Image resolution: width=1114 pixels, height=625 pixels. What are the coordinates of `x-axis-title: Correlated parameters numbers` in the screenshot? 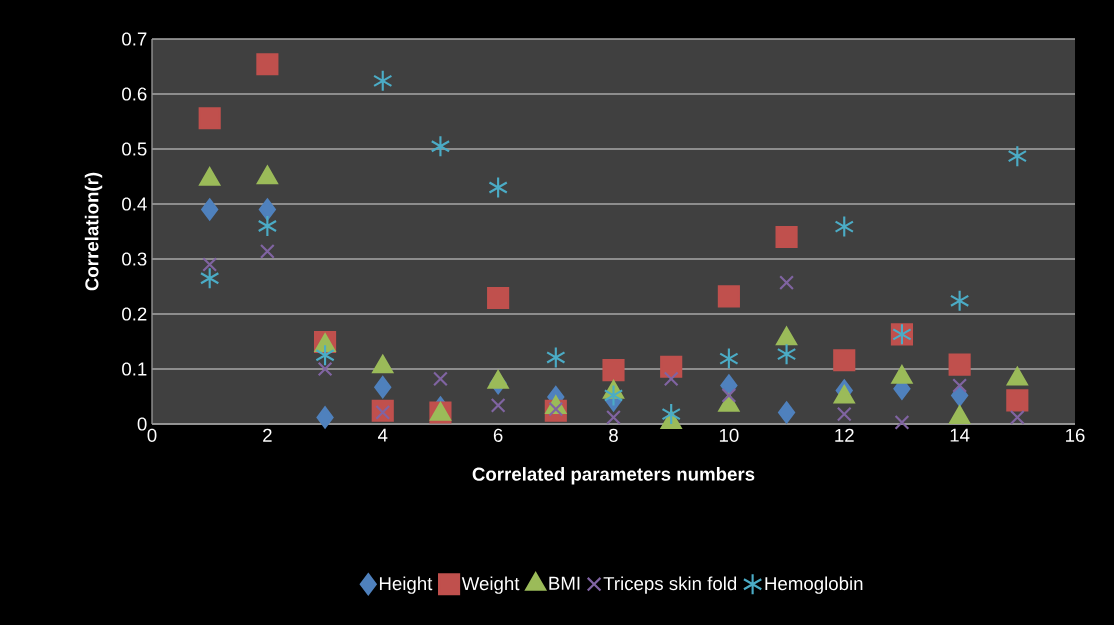 It's located at (613, 476).